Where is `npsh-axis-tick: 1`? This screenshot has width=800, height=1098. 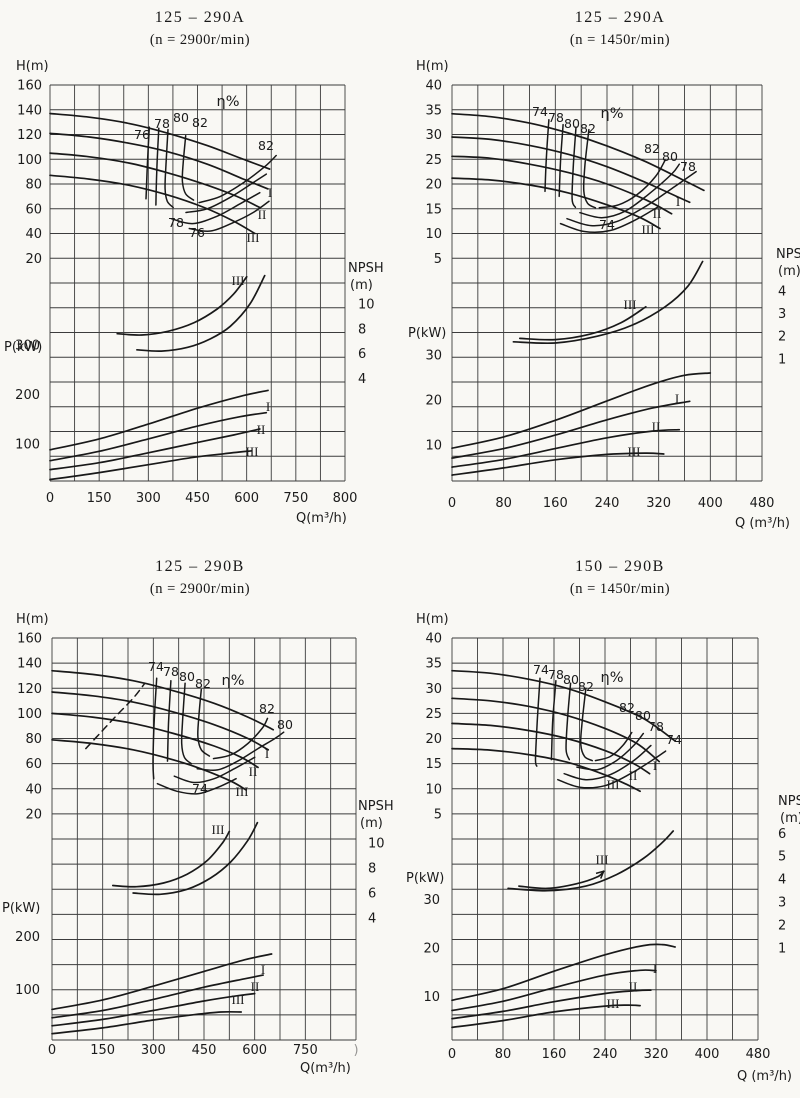
npsh-axis-tick: 1 is located at coordinates (782, 949).